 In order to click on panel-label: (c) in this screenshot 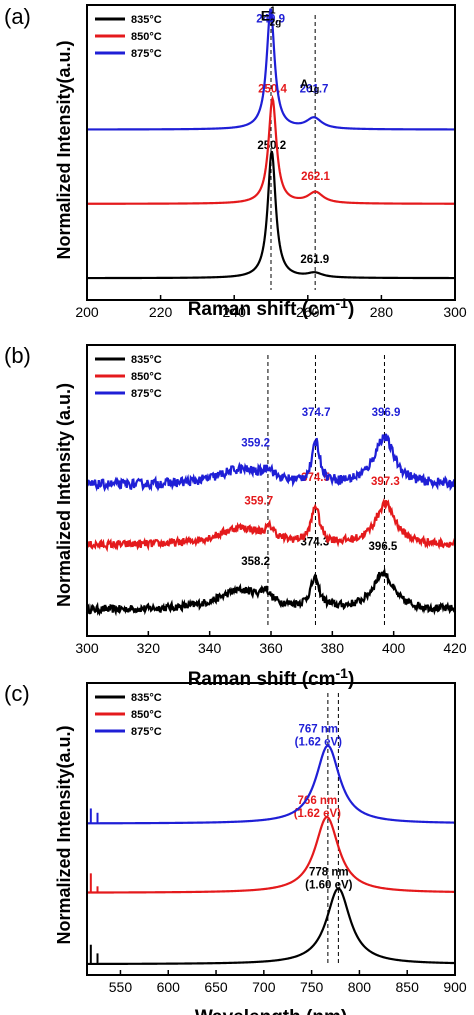, I will do `click(17, 693)`.